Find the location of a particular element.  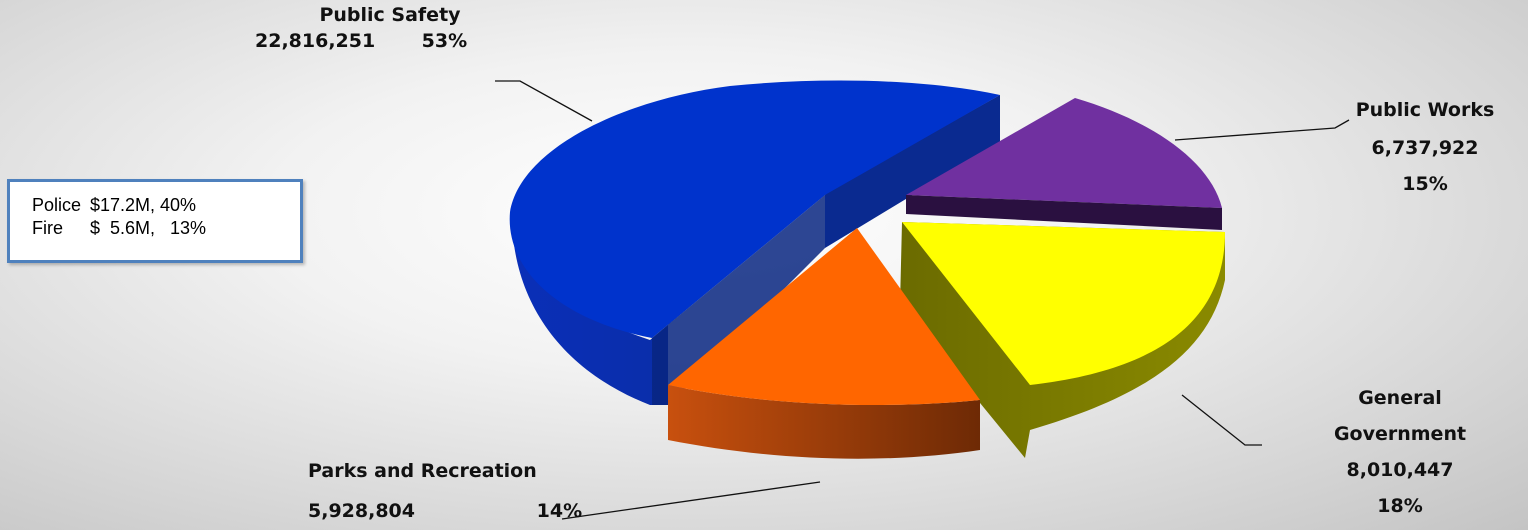

label-parks-recreation-amount: 5,928,804 is located at coordinates (361, 511).